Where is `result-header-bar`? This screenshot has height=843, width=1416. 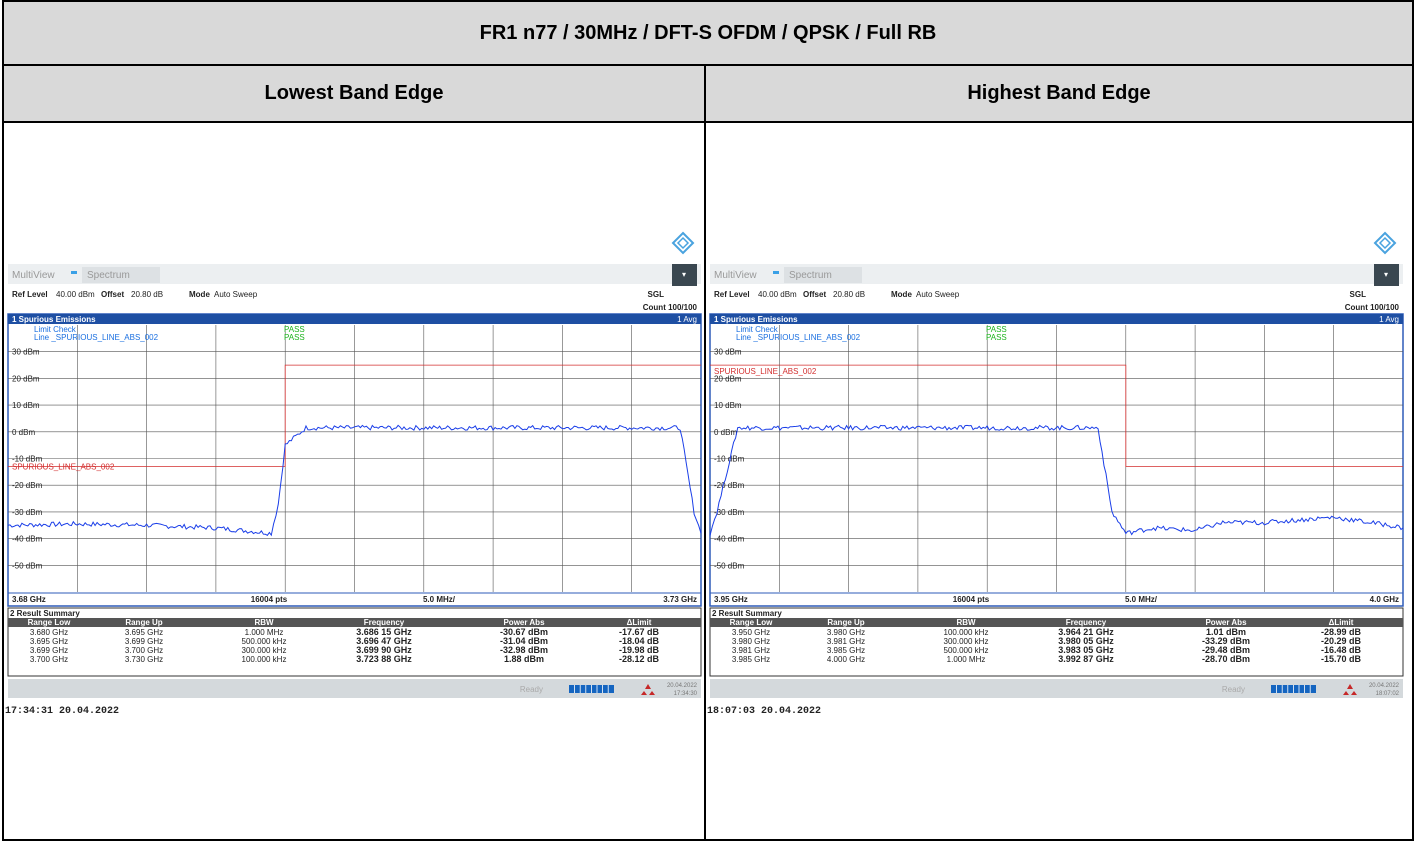 result-header-bar is located at coordinates (354, 622).